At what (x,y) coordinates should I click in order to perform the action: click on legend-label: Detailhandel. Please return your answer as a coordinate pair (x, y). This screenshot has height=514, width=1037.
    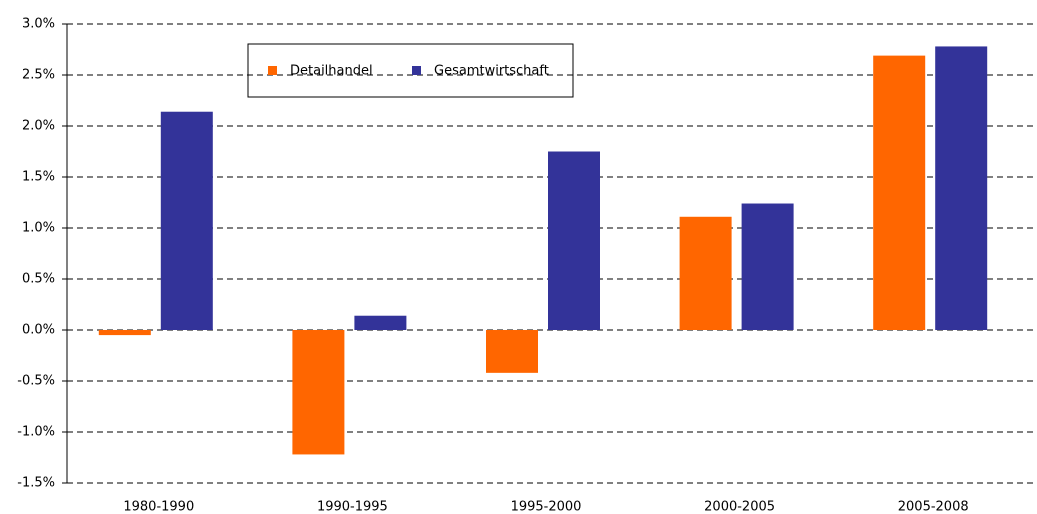
    Looking at the image, I should click on (331, 71).